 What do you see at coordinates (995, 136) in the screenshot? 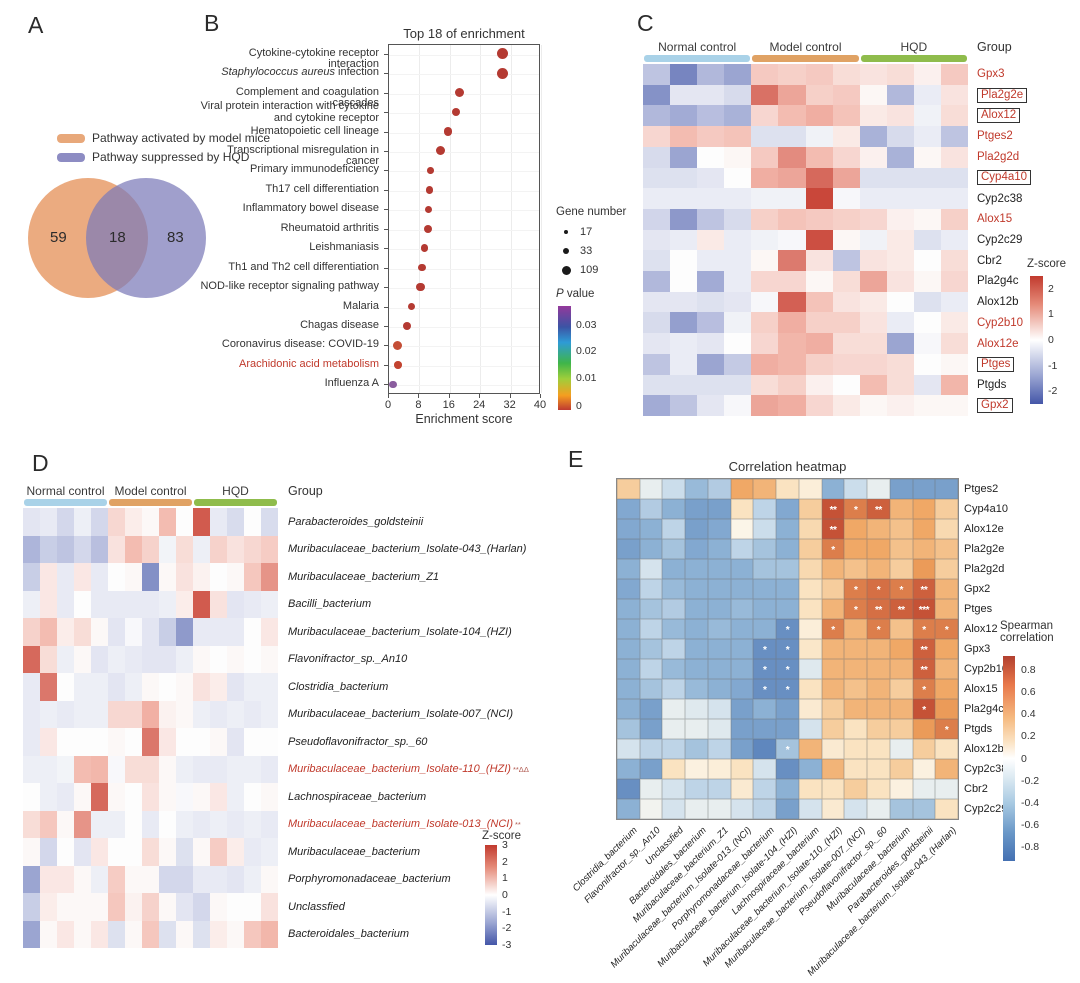
I see `heatmap-row-label: Ptges2` at bounding box center [995, 136].